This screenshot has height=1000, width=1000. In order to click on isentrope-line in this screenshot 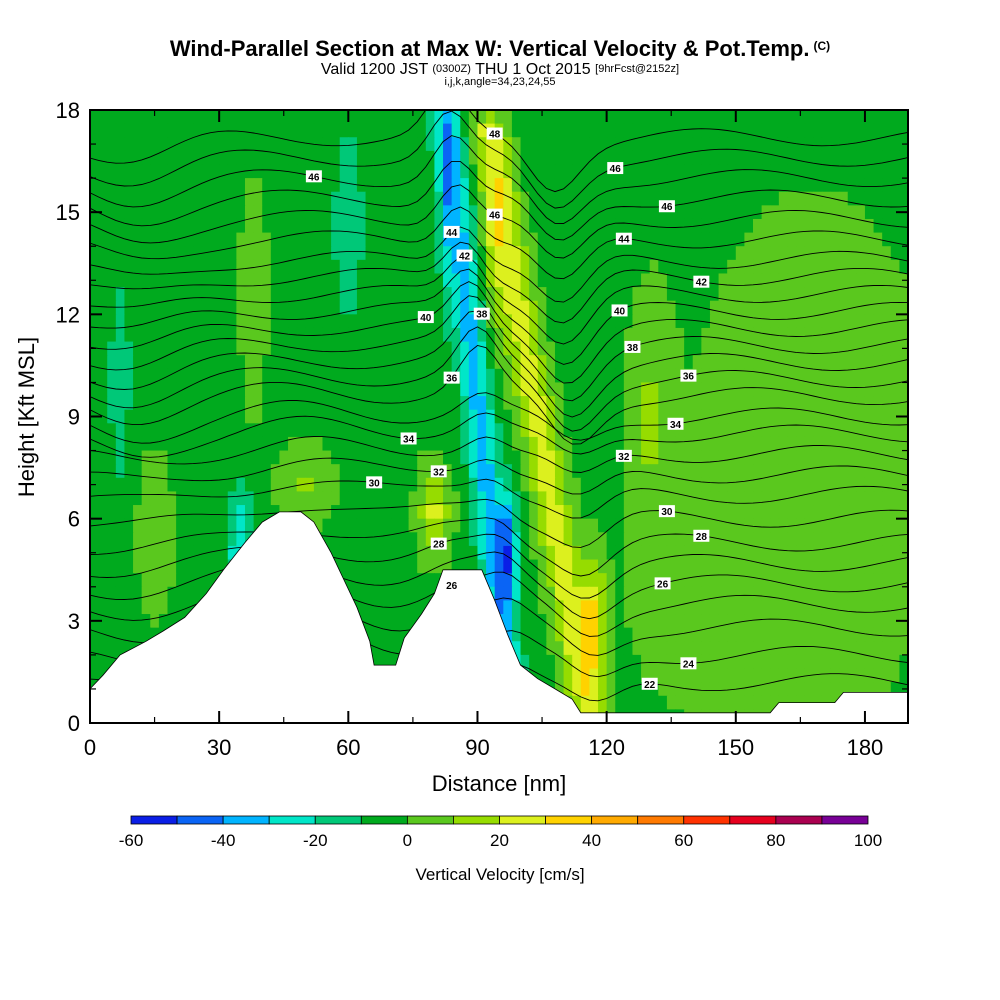, I will do `click(499, 200)`.